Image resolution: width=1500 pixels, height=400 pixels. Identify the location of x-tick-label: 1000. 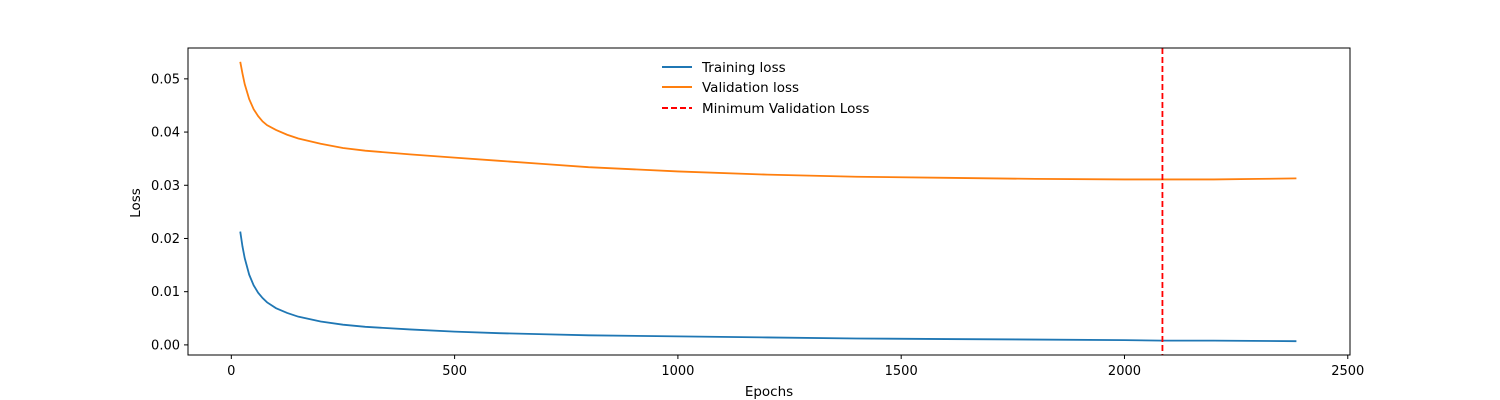
(677, 371).